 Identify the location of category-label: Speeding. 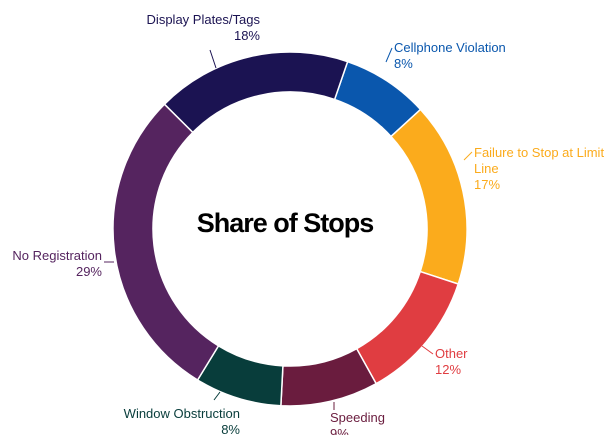
(357, 417).